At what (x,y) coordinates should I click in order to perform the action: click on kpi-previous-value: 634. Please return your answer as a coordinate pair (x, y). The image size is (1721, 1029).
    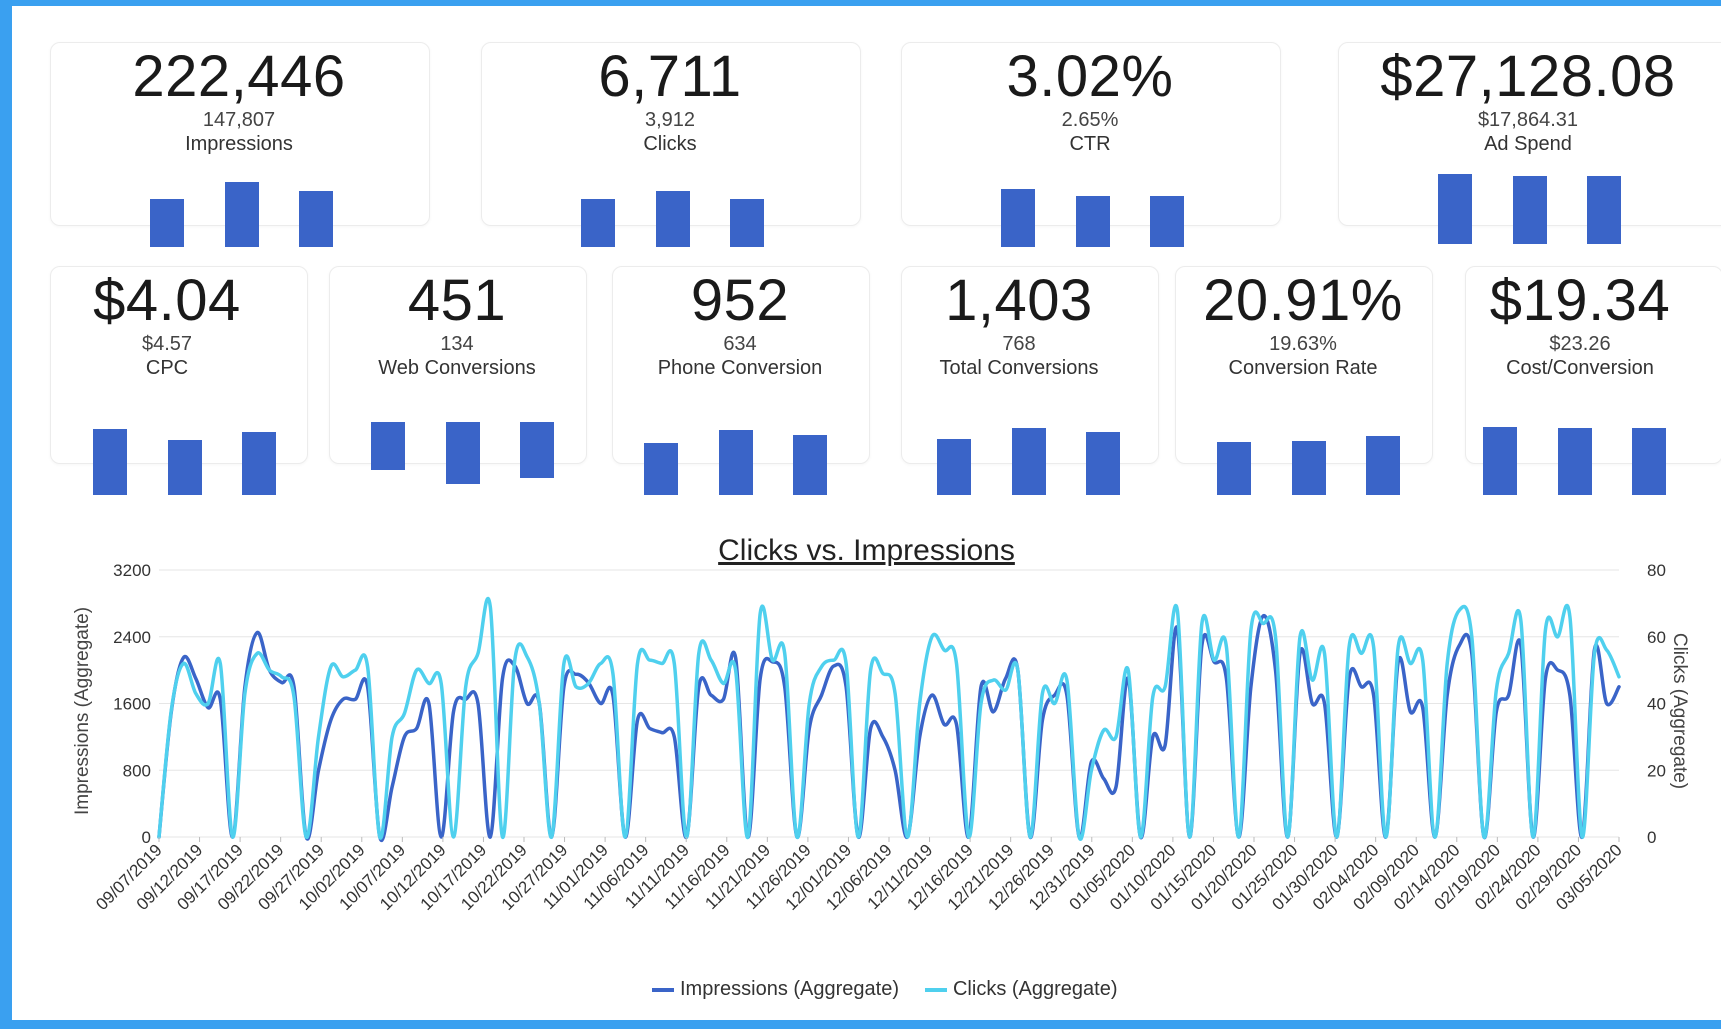
    Looking at the image, I should click on (740, 344).